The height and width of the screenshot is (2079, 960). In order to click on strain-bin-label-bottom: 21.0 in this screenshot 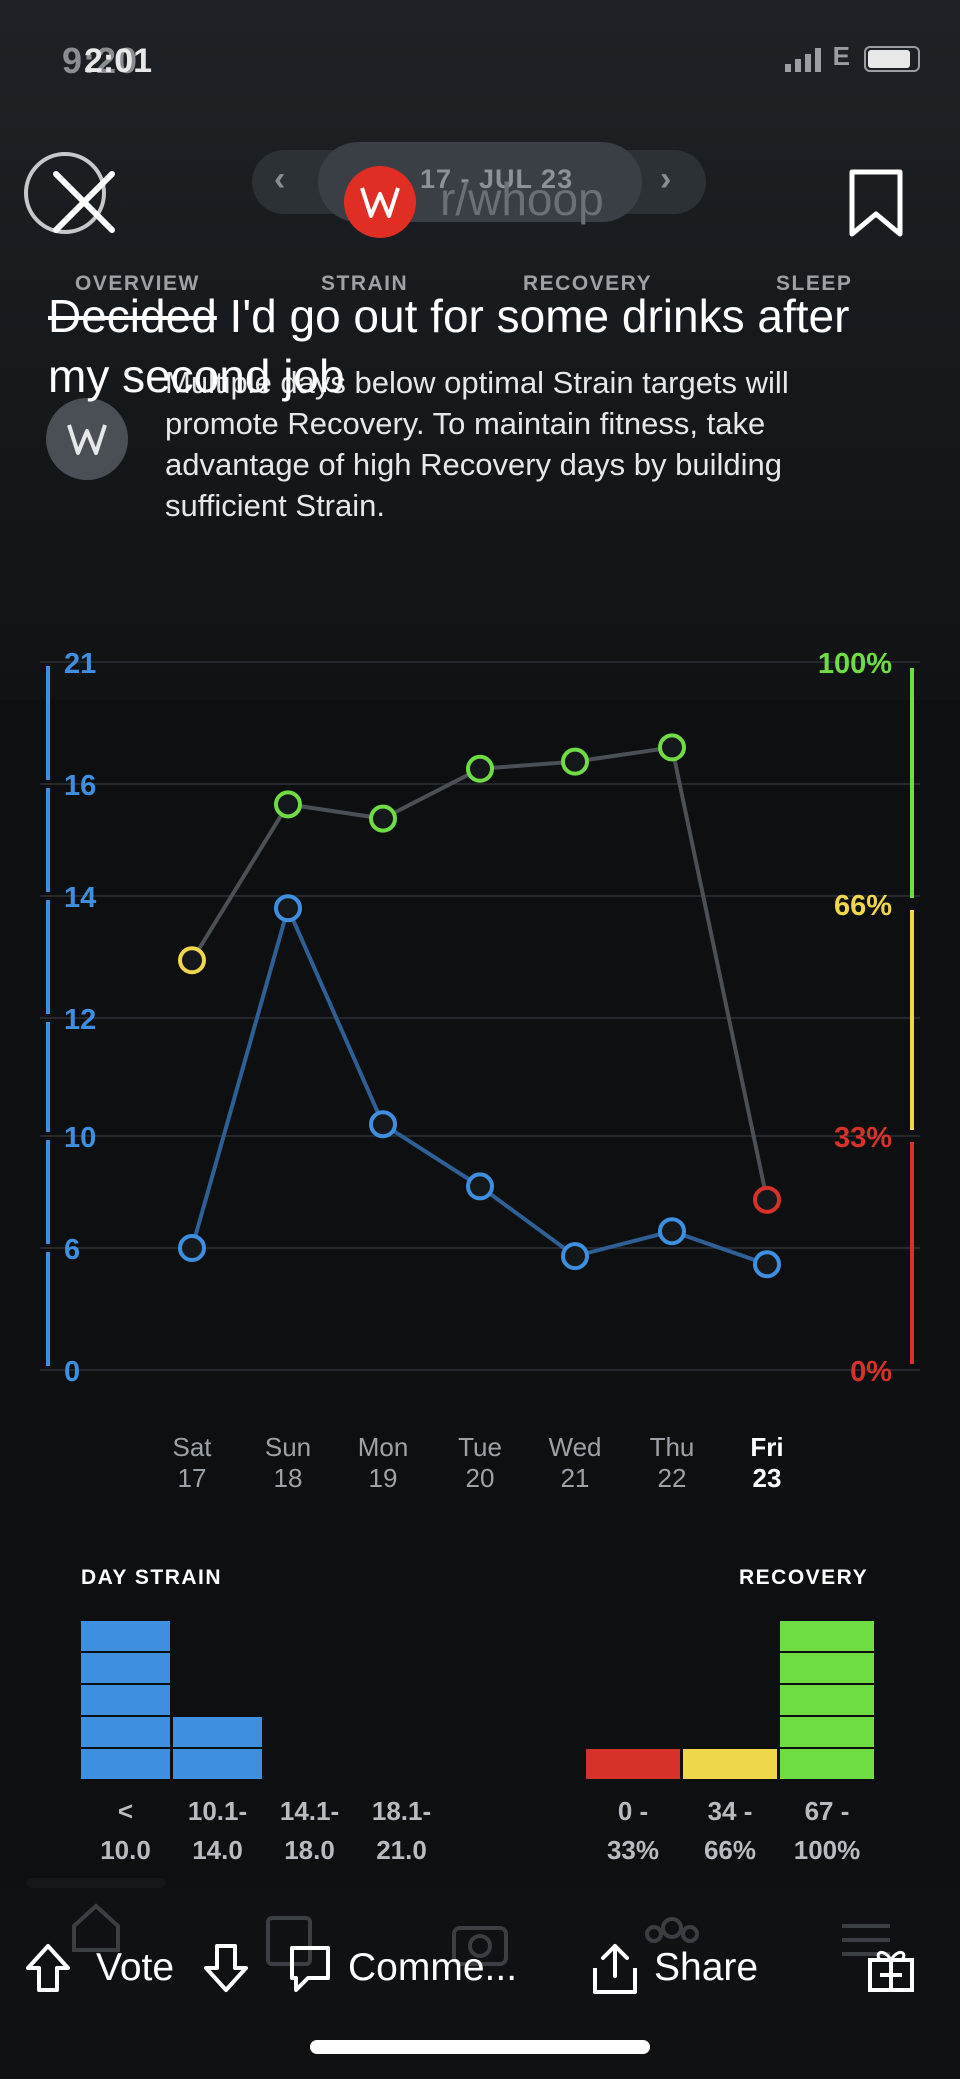, I will do `click(401, 1850)`.